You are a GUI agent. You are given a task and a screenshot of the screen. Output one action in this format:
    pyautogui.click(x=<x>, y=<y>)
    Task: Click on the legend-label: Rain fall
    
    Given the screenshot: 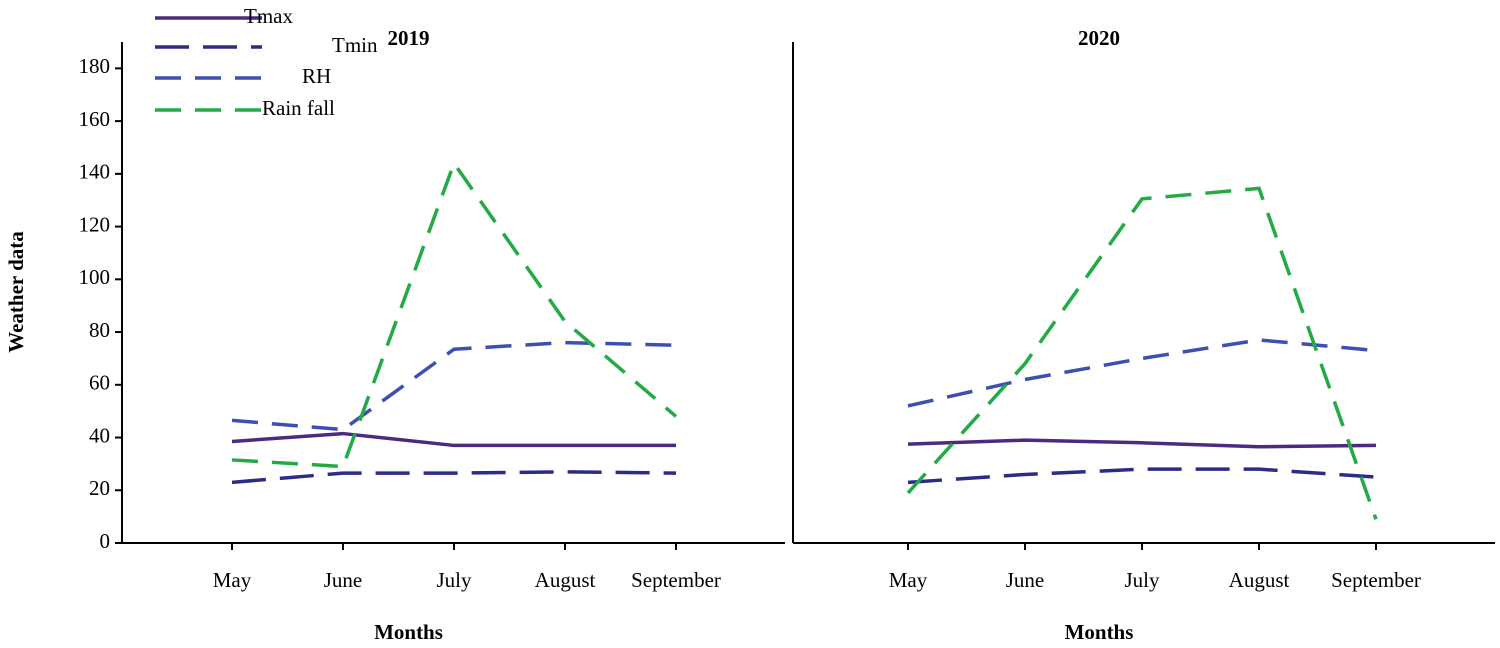 What is the action you would take?
    pyautogui.click(x=298, y=108)
    